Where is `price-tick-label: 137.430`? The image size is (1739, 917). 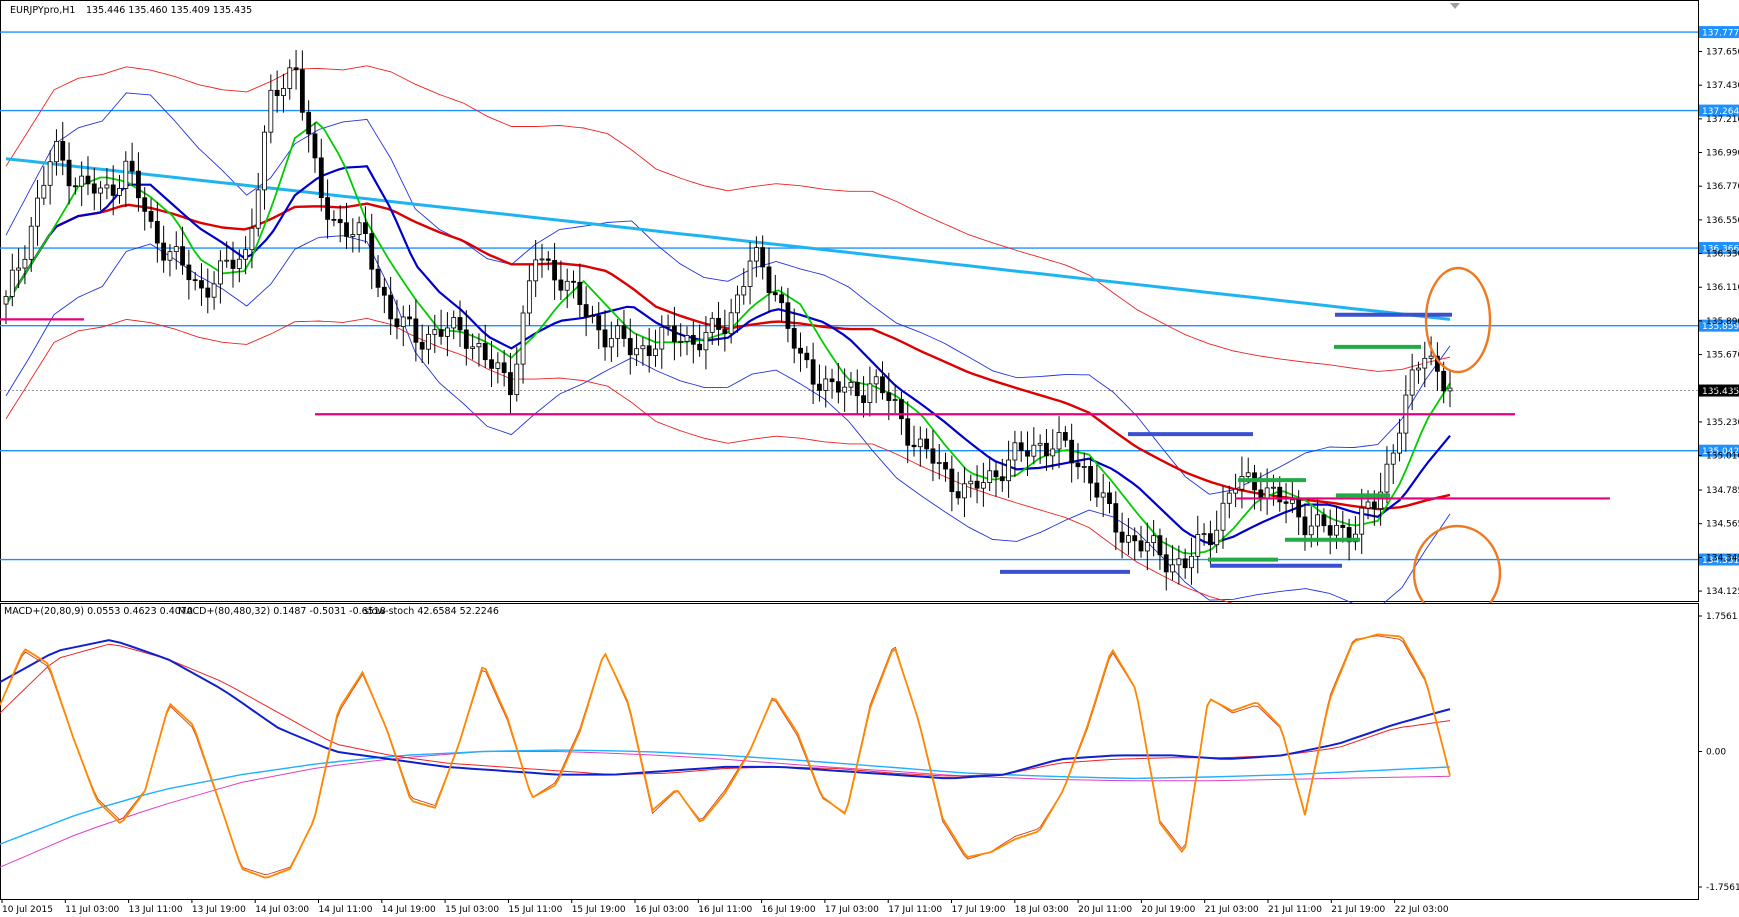 price-tick-label: 137.430 is located at coordinates (1722, 86).